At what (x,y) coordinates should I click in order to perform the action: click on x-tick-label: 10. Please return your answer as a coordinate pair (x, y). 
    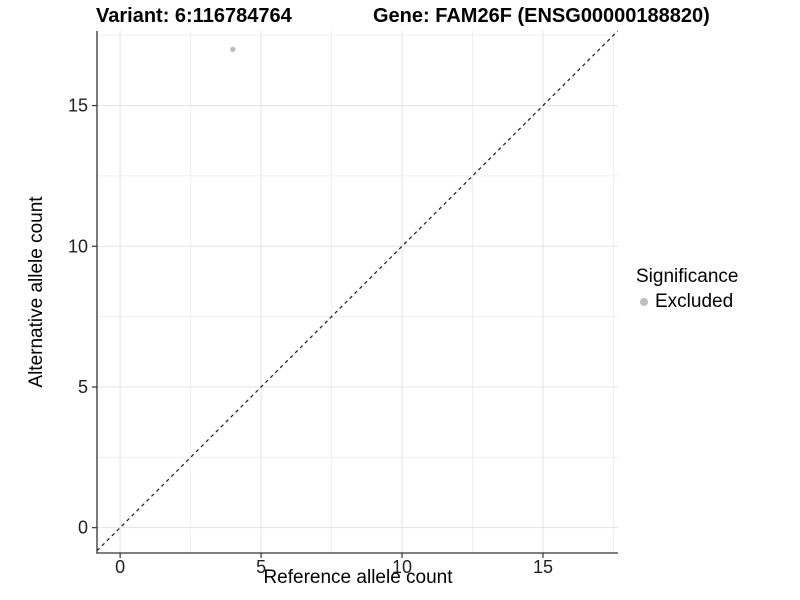
    Looking at the image, I should click on (402, 567).